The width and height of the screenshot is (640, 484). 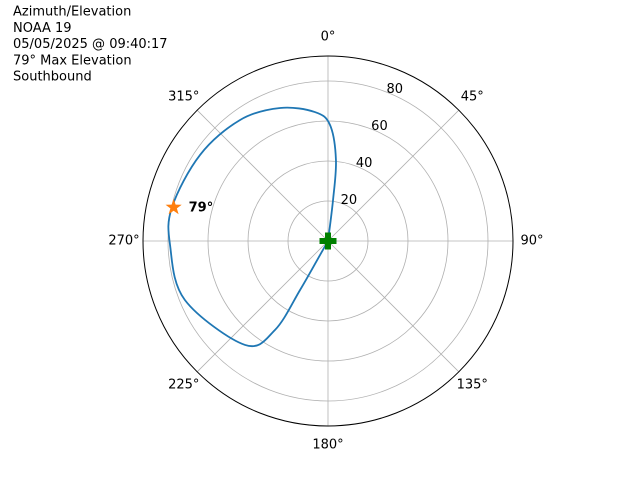 What do you see at coordinates (183, 96) in the screenshot?
I see `theta-tick-label: 315°` at bounding box center [183, 96].